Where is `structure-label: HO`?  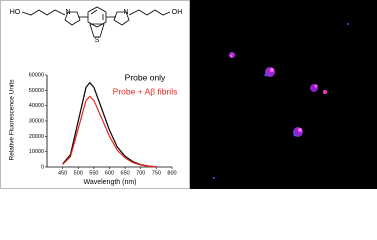 structure-label: HO is located at coordinates (15, 12).